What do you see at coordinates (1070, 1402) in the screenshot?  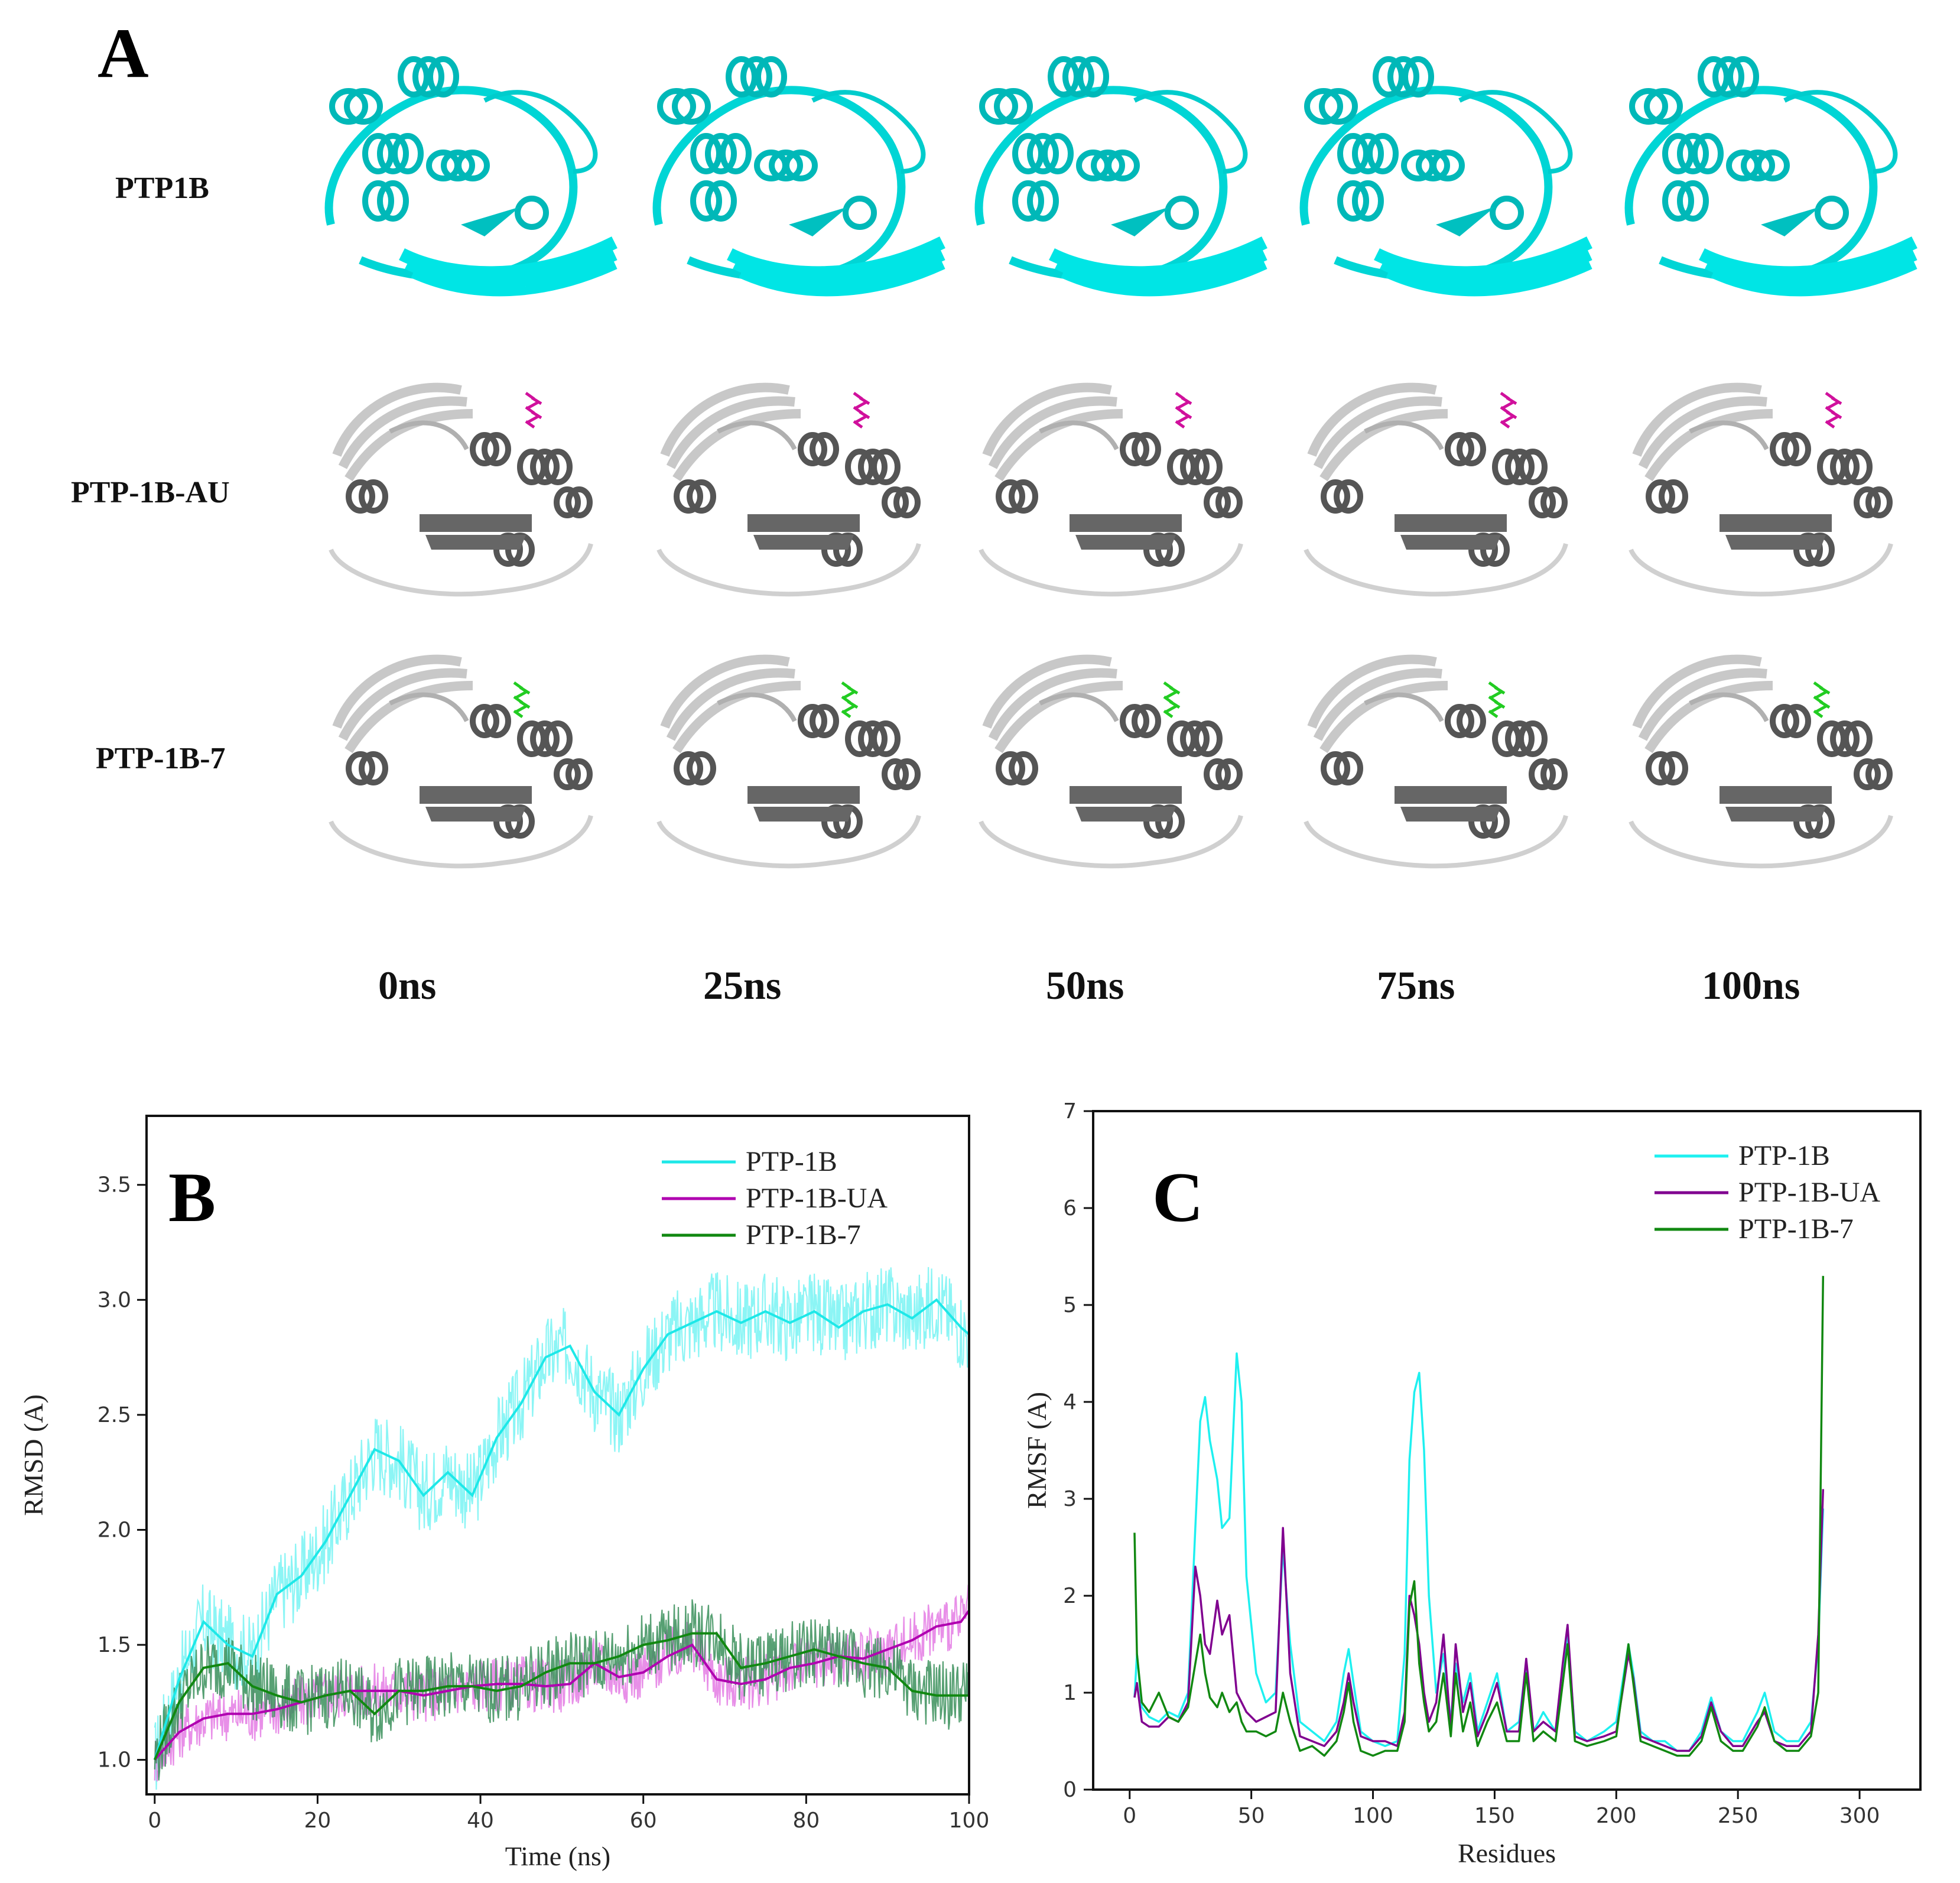 I see `y-tick-label: 4` at bounding box center [1070, 1402].